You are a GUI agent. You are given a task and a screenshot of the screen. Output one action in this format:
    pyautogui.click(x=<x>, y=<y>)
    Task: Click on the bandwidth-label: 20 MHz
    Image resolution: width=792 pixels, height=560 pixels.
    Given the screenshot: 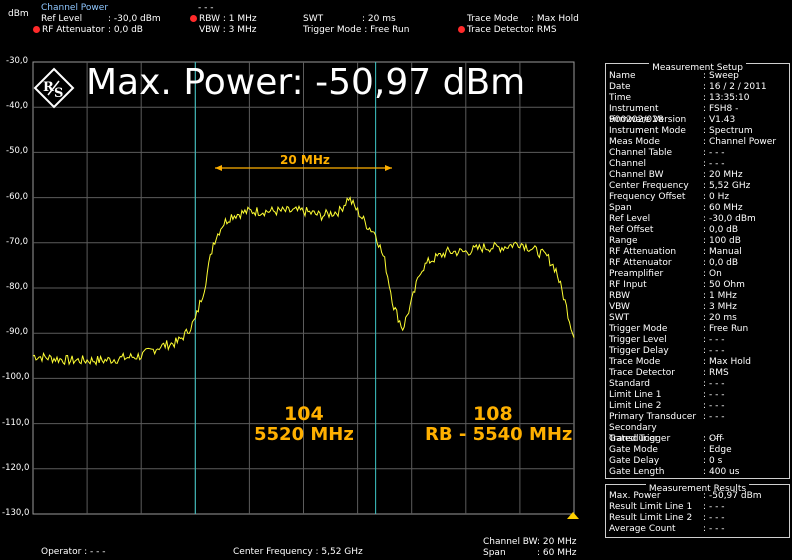 What is the action you would take?
    pyautogui.click(x=305, y=160)
    